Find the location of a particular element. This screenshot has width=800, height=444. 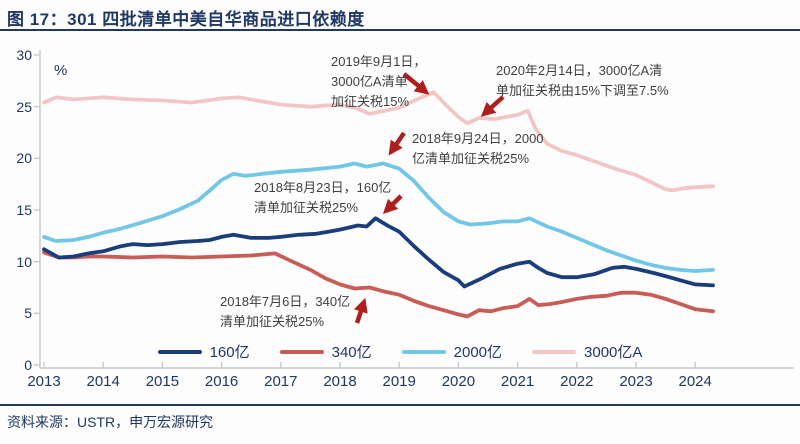

y-tick-label: 30 is located at coordinates (24, 55).